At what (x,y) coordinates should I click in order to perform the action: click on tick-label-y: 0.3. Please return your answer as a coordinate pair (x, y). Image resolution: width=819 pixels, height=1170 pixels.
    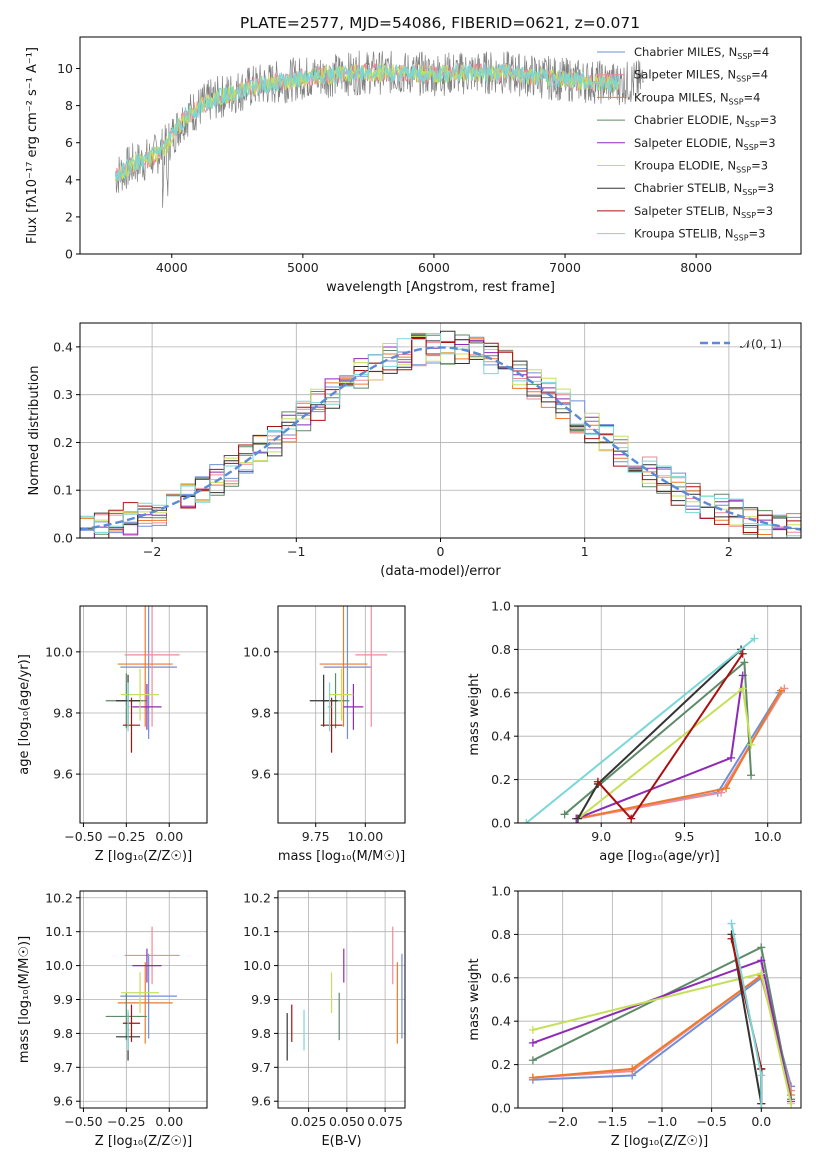
    Looking at the image, I should click on (63, 394).